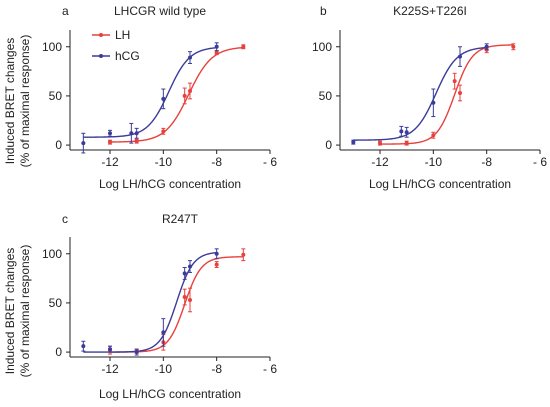 This screenshot has width=550, height=407. Describe the element at coordinates (101, 35) in the screenshot. I see `legend-marker-lh` at that location.